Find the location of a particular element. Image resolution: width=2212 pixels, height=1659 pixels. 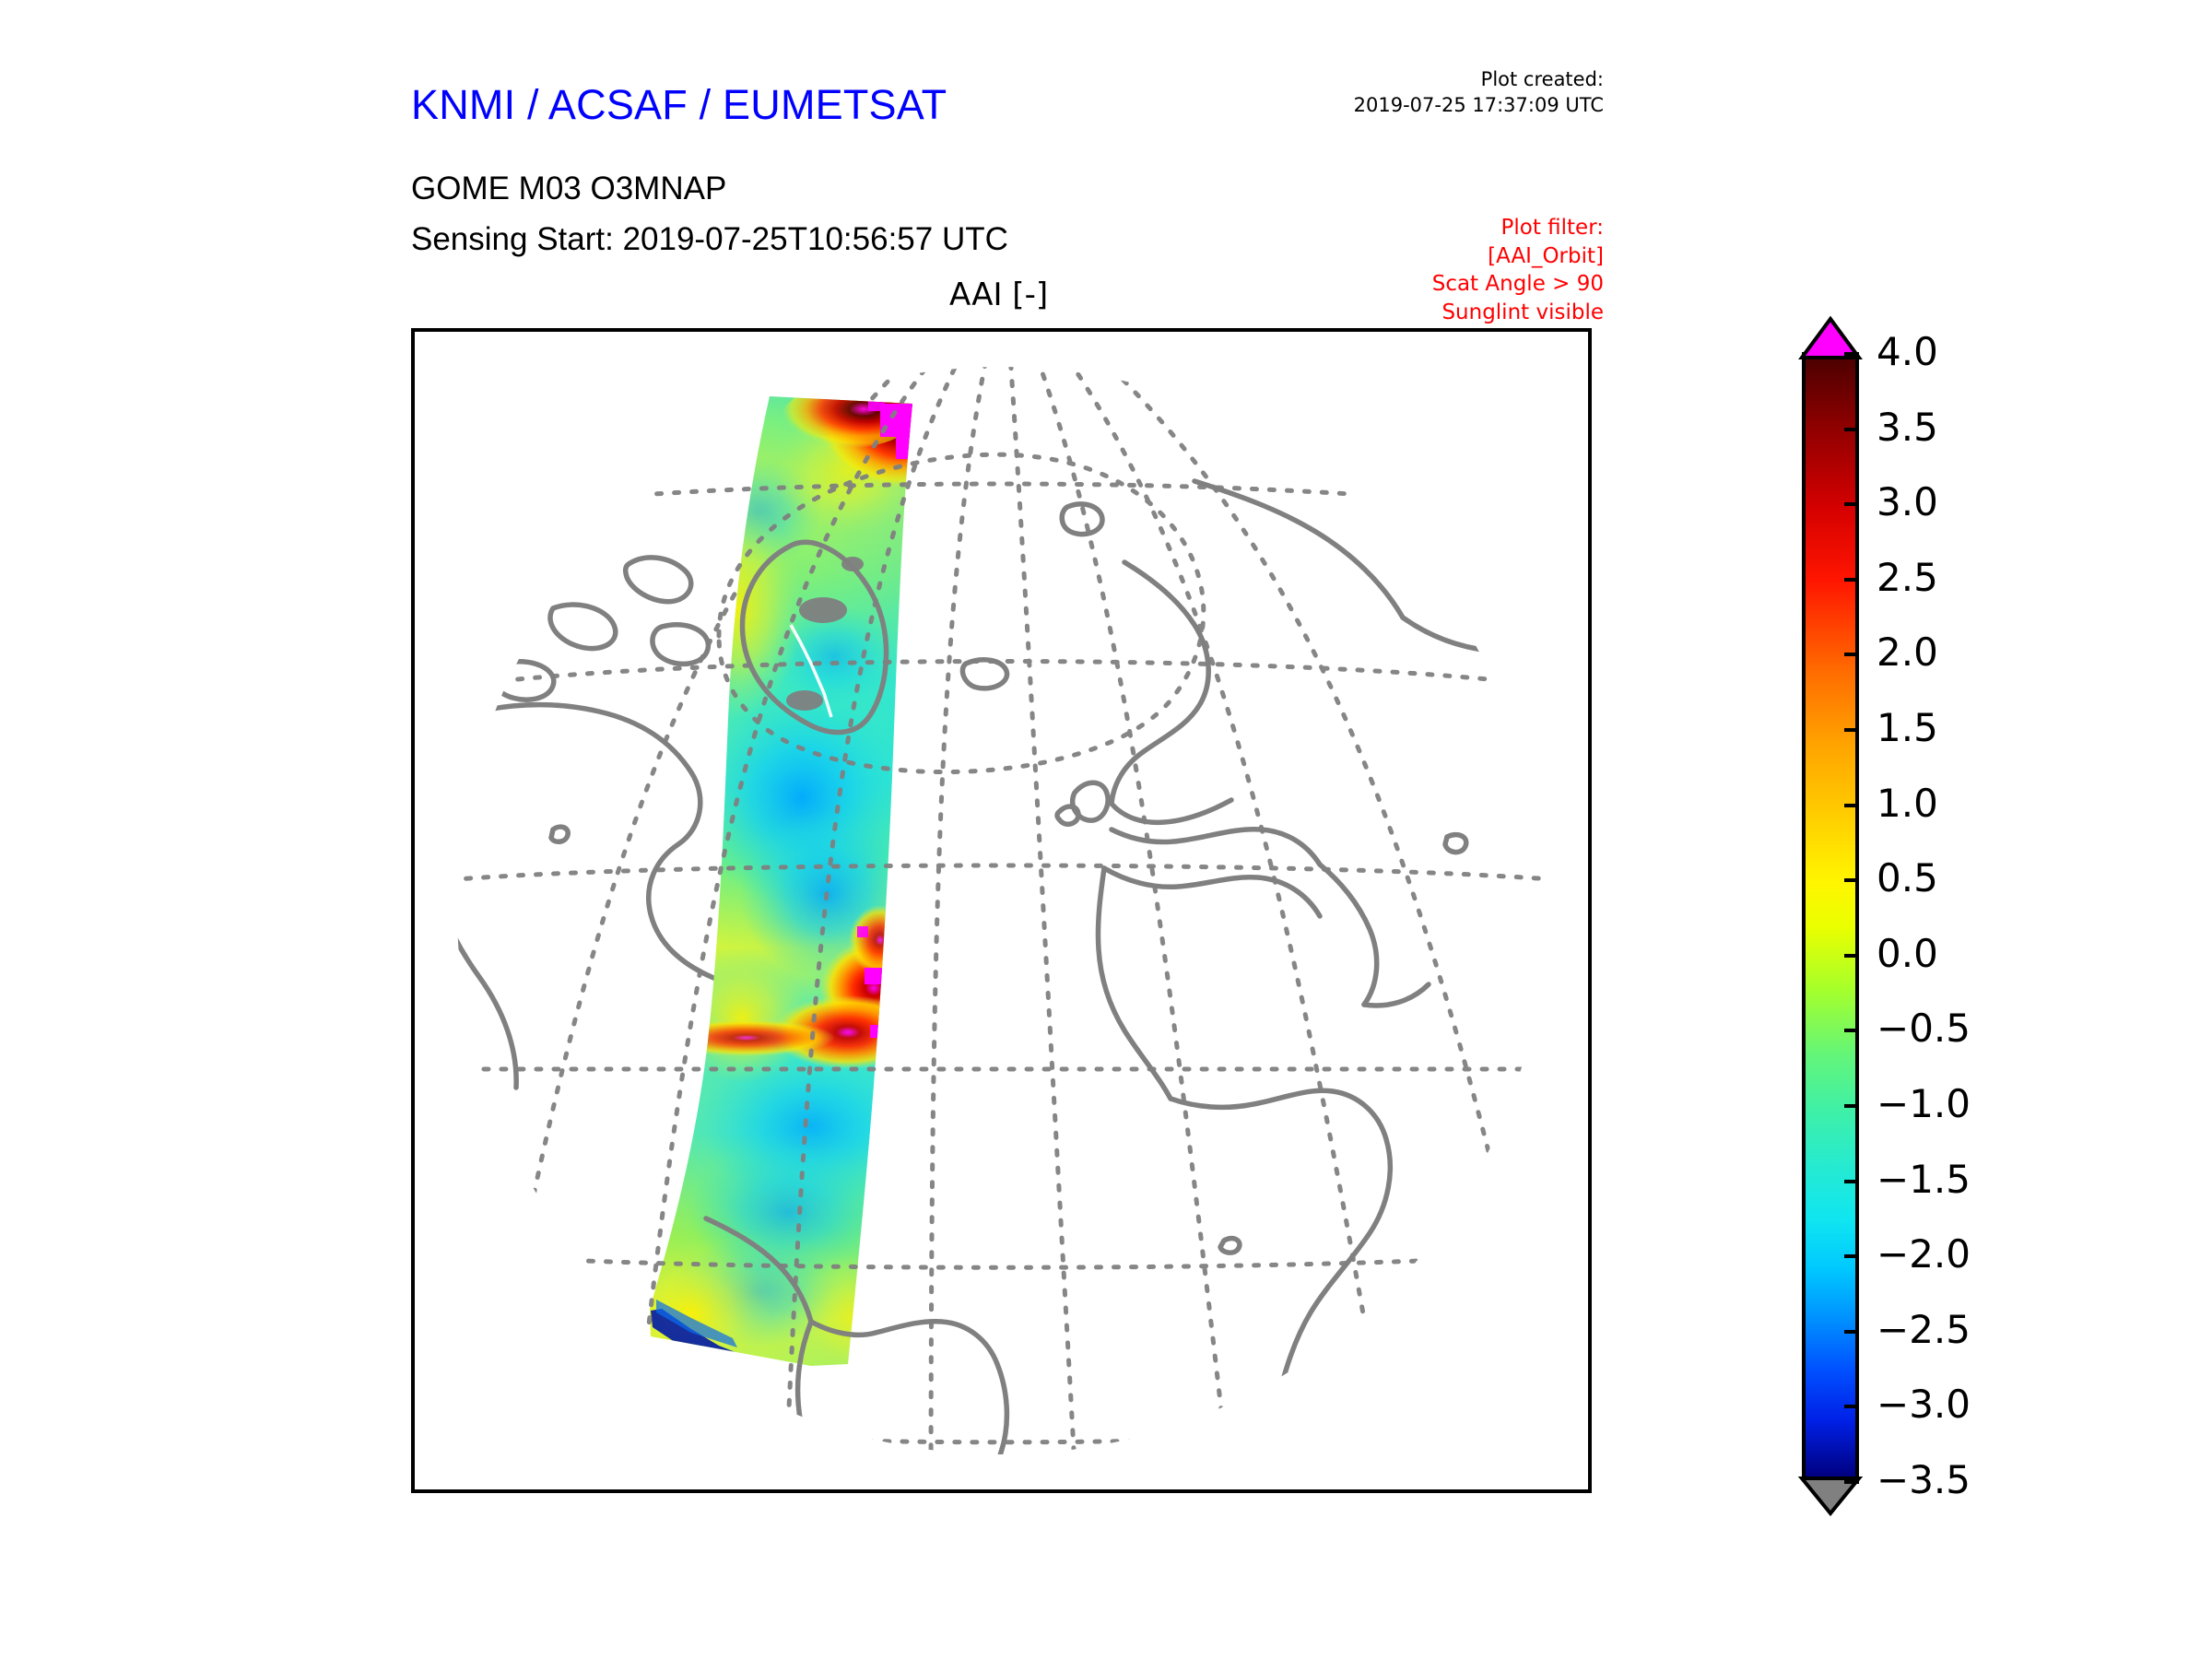

missing-data-scanline is located at coordinates (811, 671).